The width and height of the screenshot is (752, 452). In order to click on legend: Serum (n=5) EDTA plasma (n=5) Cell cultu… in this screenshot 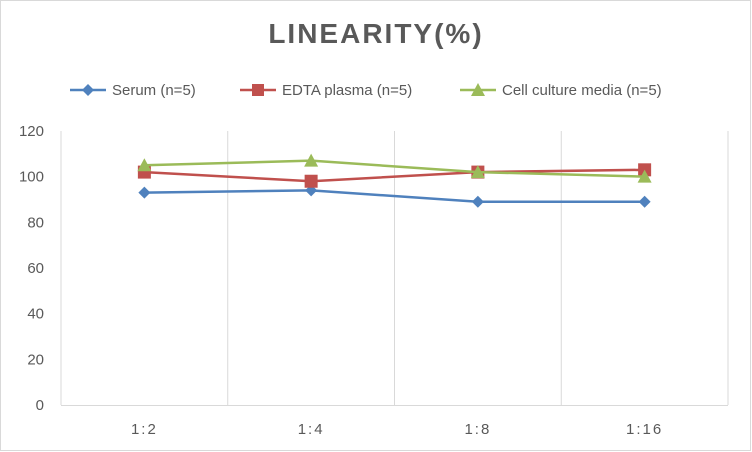, I will do `click(376, 90)`.